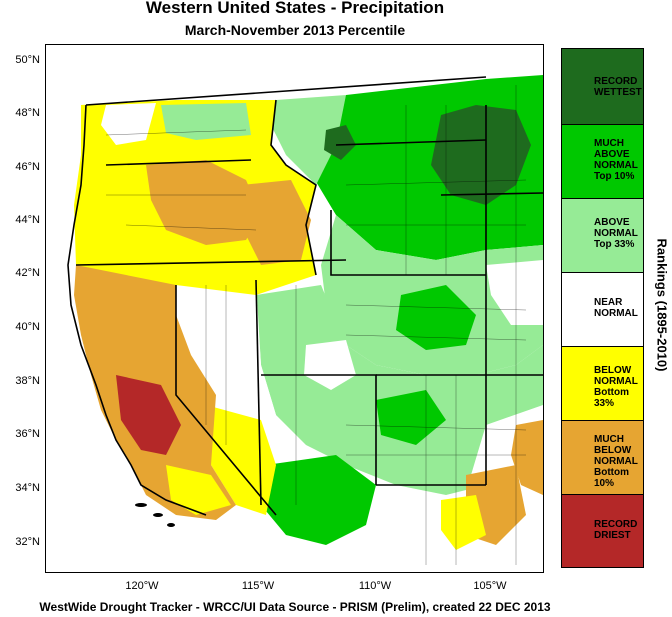  Describe the element at coordinates (155, 515) in the screenshot. I see `channel-islands` at that location.